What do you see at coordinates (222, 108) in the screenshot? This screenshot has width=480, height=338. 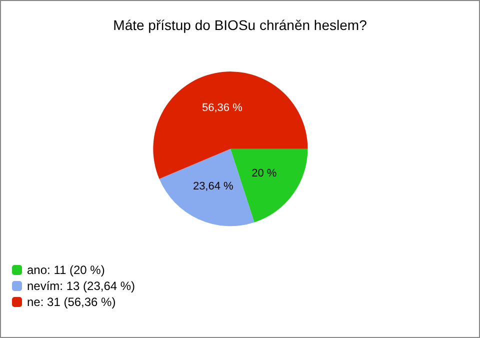 I see `data-label: 56,36 %` at bounding box center [222, 108].